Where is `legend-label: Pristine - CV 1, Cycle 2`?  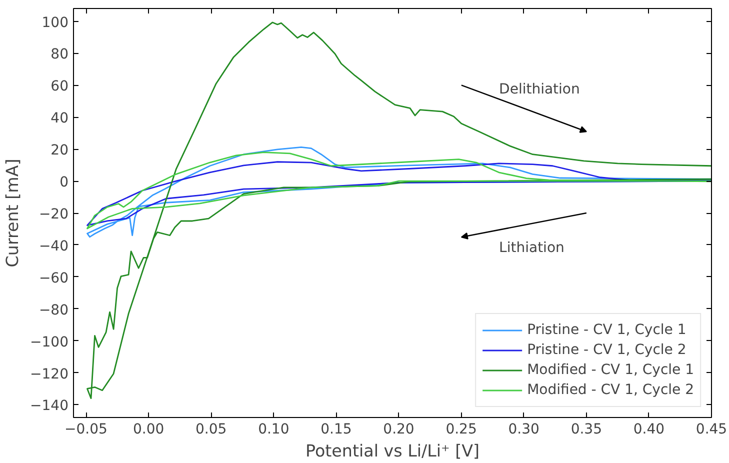 legend-label: Pristine - CV 1, Cycle 2 is located at coordinates (606, 350).